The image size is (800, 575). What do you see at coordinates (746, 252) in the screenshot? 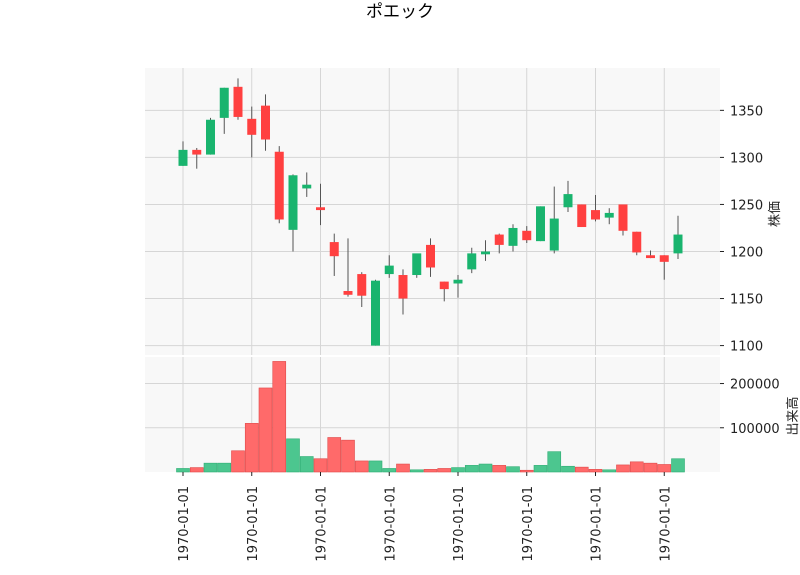
I see `price-tick-label: 1200` at bounding box center [746, 252].